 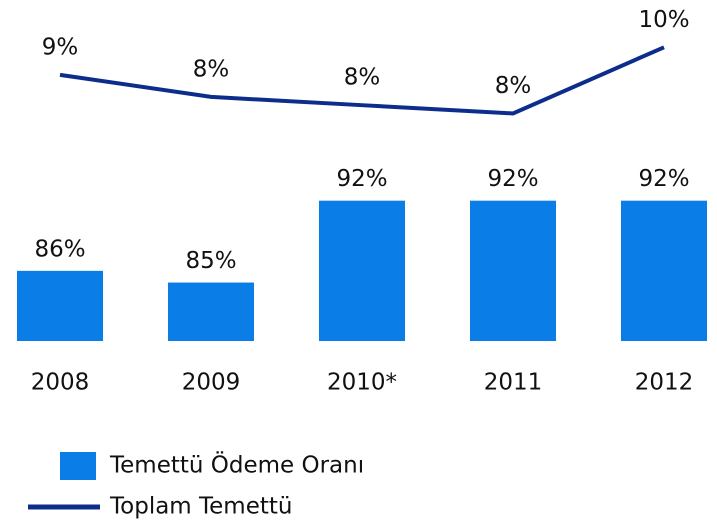 What do you see at coordinates (664, 383) in the screenshot?
I see `x-tick-label: 2012` at bounding box center [664, 383].